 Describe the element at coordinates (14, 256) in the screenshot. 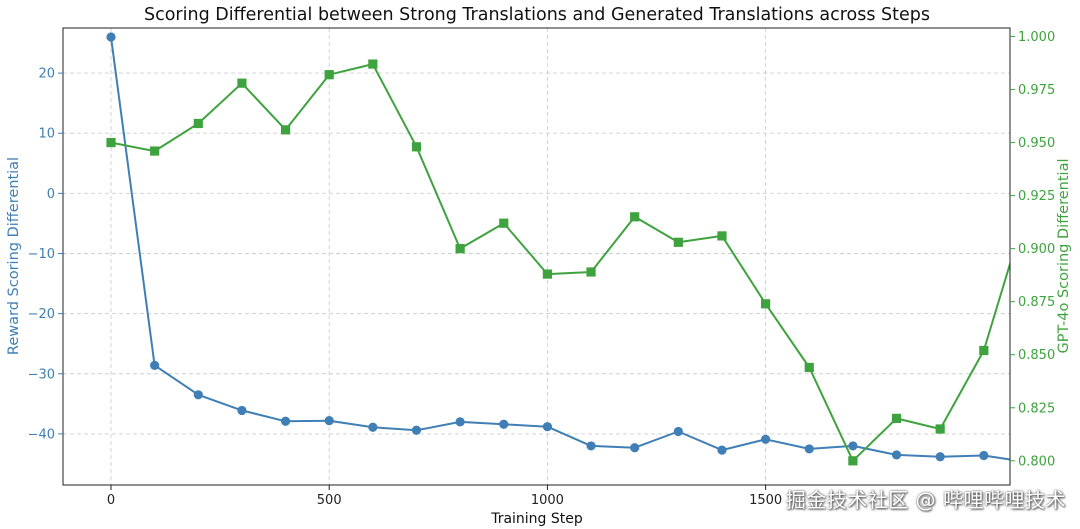

I see `y-axis-left-label: Reward Scoring Differential` at that location.